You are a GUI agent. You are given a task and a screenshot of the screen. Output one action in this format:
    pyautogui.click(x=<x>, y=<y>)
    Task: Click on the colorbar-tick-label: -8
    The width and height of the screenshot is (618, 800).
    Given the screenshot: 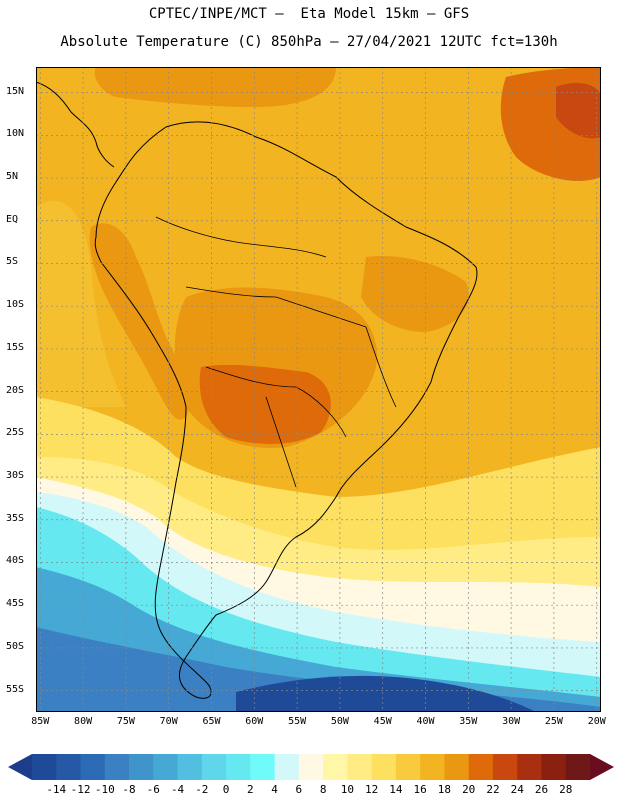 What is the action you would take?
    pyautogui.click(x=129, y=789)
    